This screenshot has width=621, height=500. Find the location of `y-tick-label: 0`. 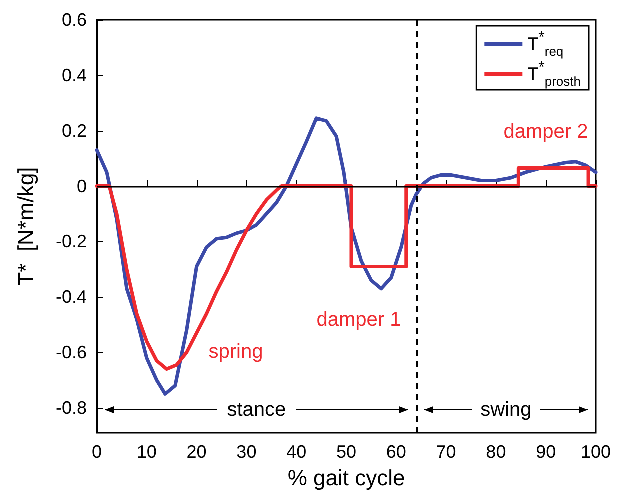

y-tick-label: 0 is located at coordinates (81, 186).